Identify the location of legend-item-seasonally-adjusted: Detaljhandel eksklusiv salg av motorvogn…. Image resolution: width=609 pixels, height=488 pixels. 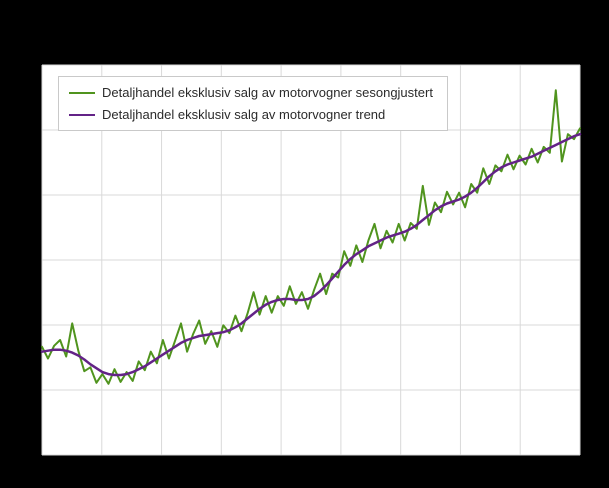
(251, 92).